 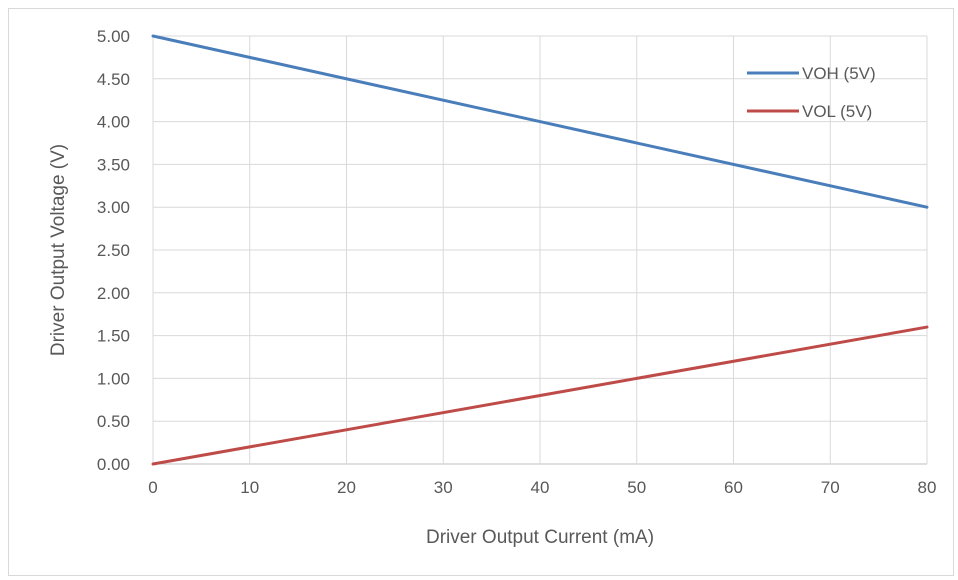 What do you see at coordinates (249, 487) in the screenshot?
I see `x-tick-label: 10` at bounding box center [249, 487].